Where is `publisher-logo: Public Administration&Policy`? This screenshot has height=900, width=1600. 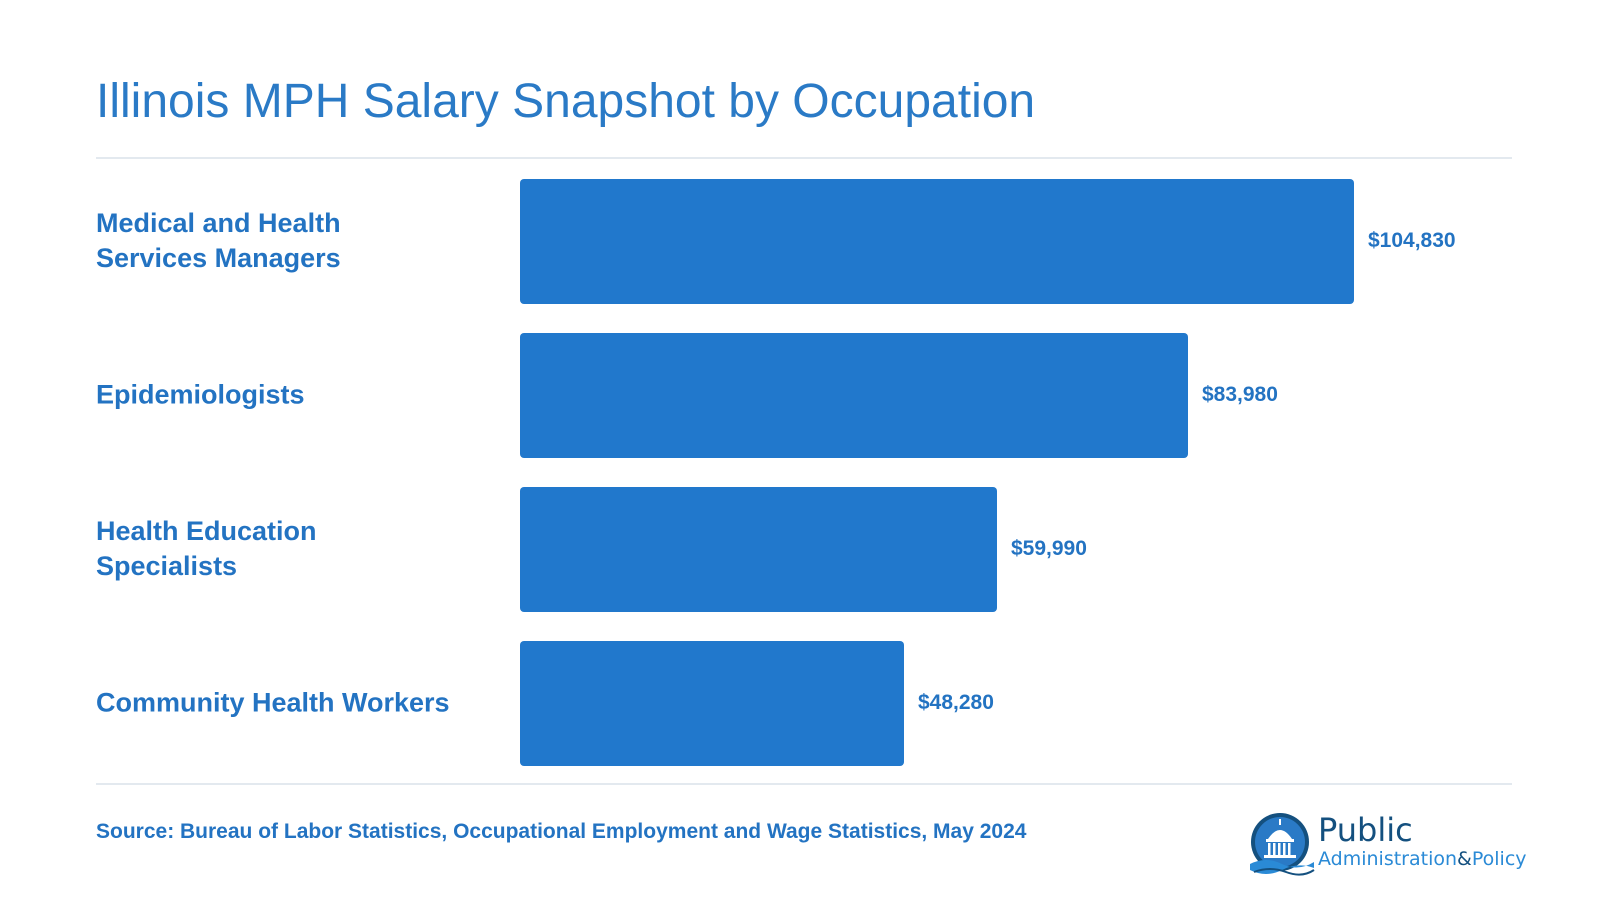
publisher-logo: Public Administration&Policy is located at coordinates (1387, 844).